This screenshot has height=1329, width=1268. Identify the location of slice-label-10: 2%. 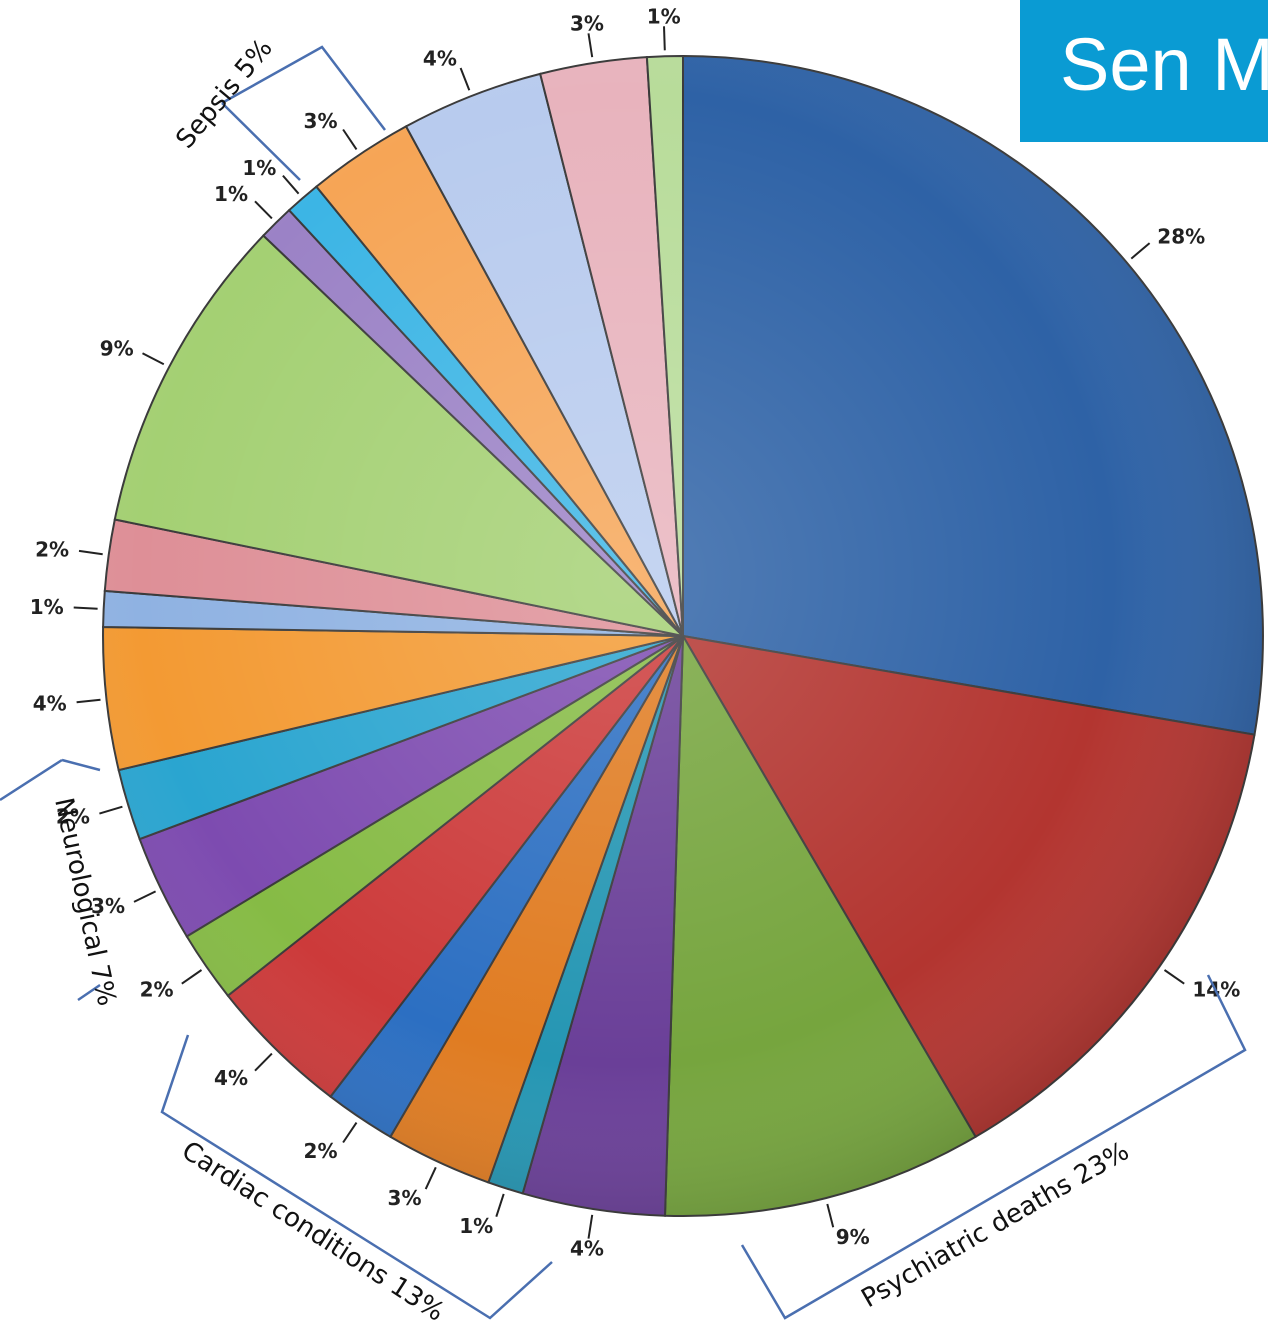
(73, 817).